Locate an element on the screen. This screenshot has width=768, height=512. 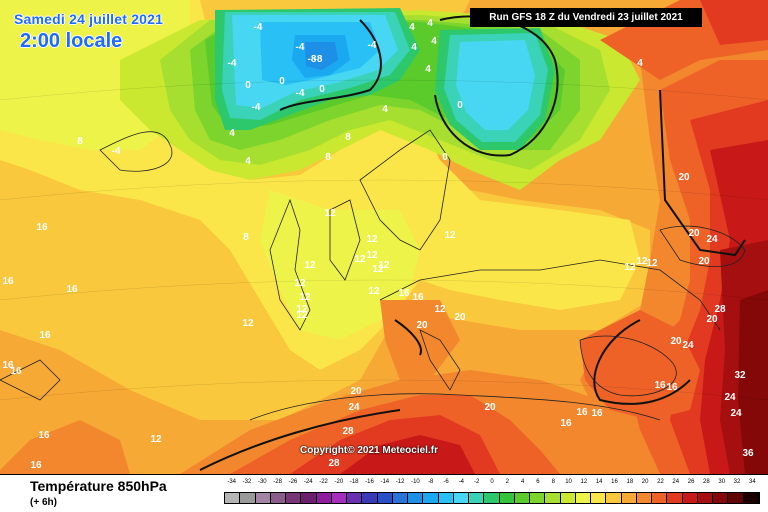
scale-label: -12 is located at coordinates (400, 482).